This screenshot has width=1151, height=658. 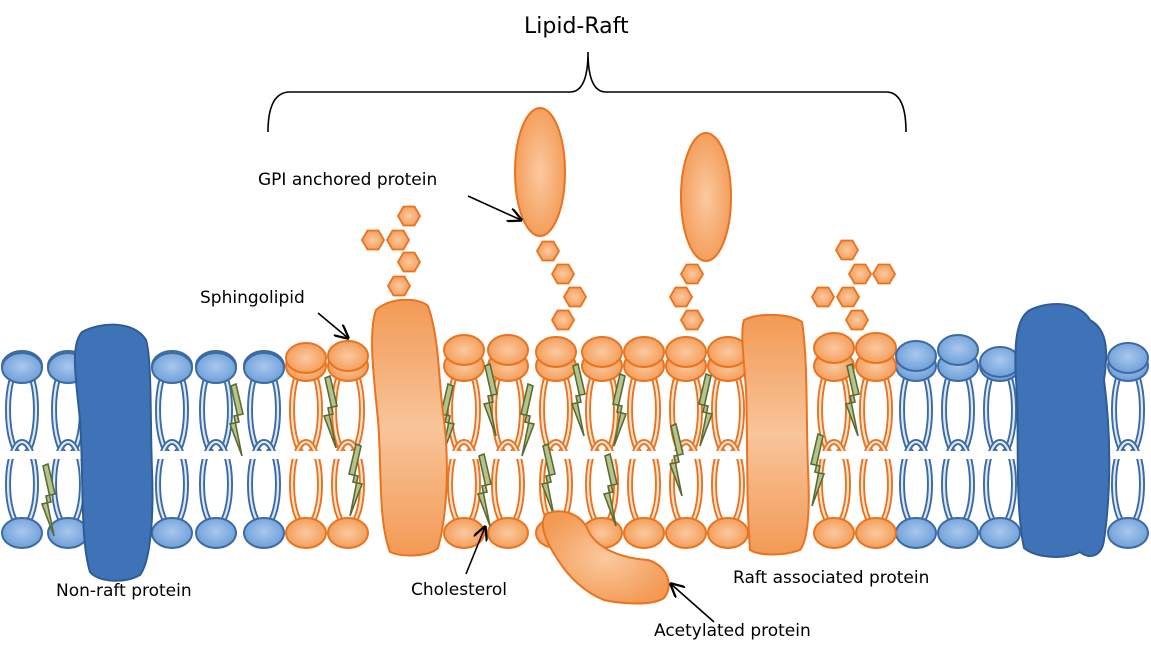 What do you see at coordinates (775, 435) in the screenshot?
I see `raft-associated-protein` at bounding box center [775, 435].